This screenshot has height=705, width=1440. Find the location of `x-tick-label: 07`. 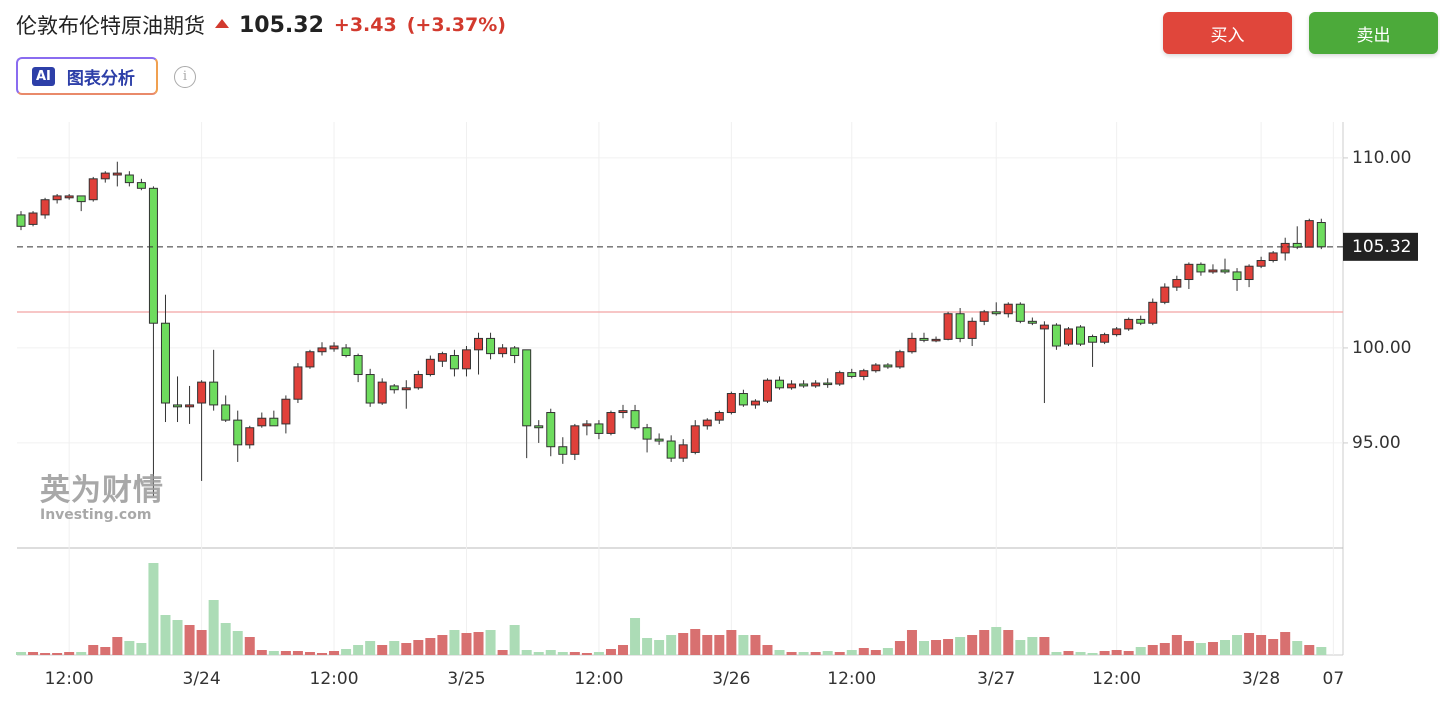

x-tick-label: 07 is located at coordinates (1334, 679).